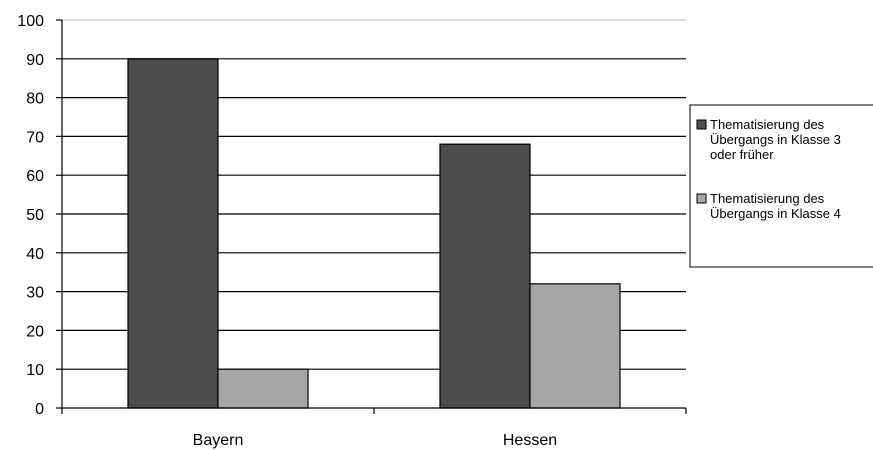  What do you see at coordinates (35, 99) in the screenshot?
I see `y-tick-label: 80` at bounding box center [35, 99].